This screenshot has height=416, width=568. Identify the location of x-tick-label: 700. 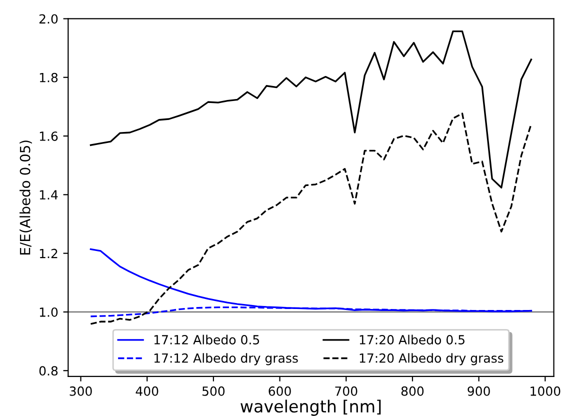
(346, 391).